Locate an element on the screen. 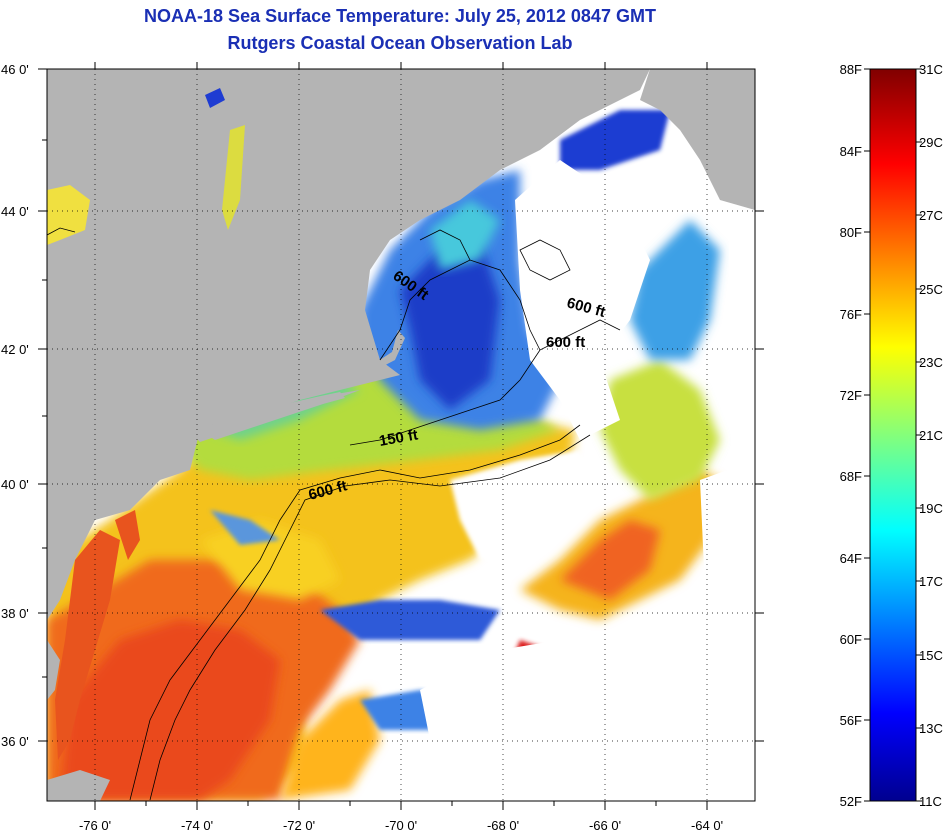 The image size is (952, 840). delaware-bay is located at coordinates (127, 535).